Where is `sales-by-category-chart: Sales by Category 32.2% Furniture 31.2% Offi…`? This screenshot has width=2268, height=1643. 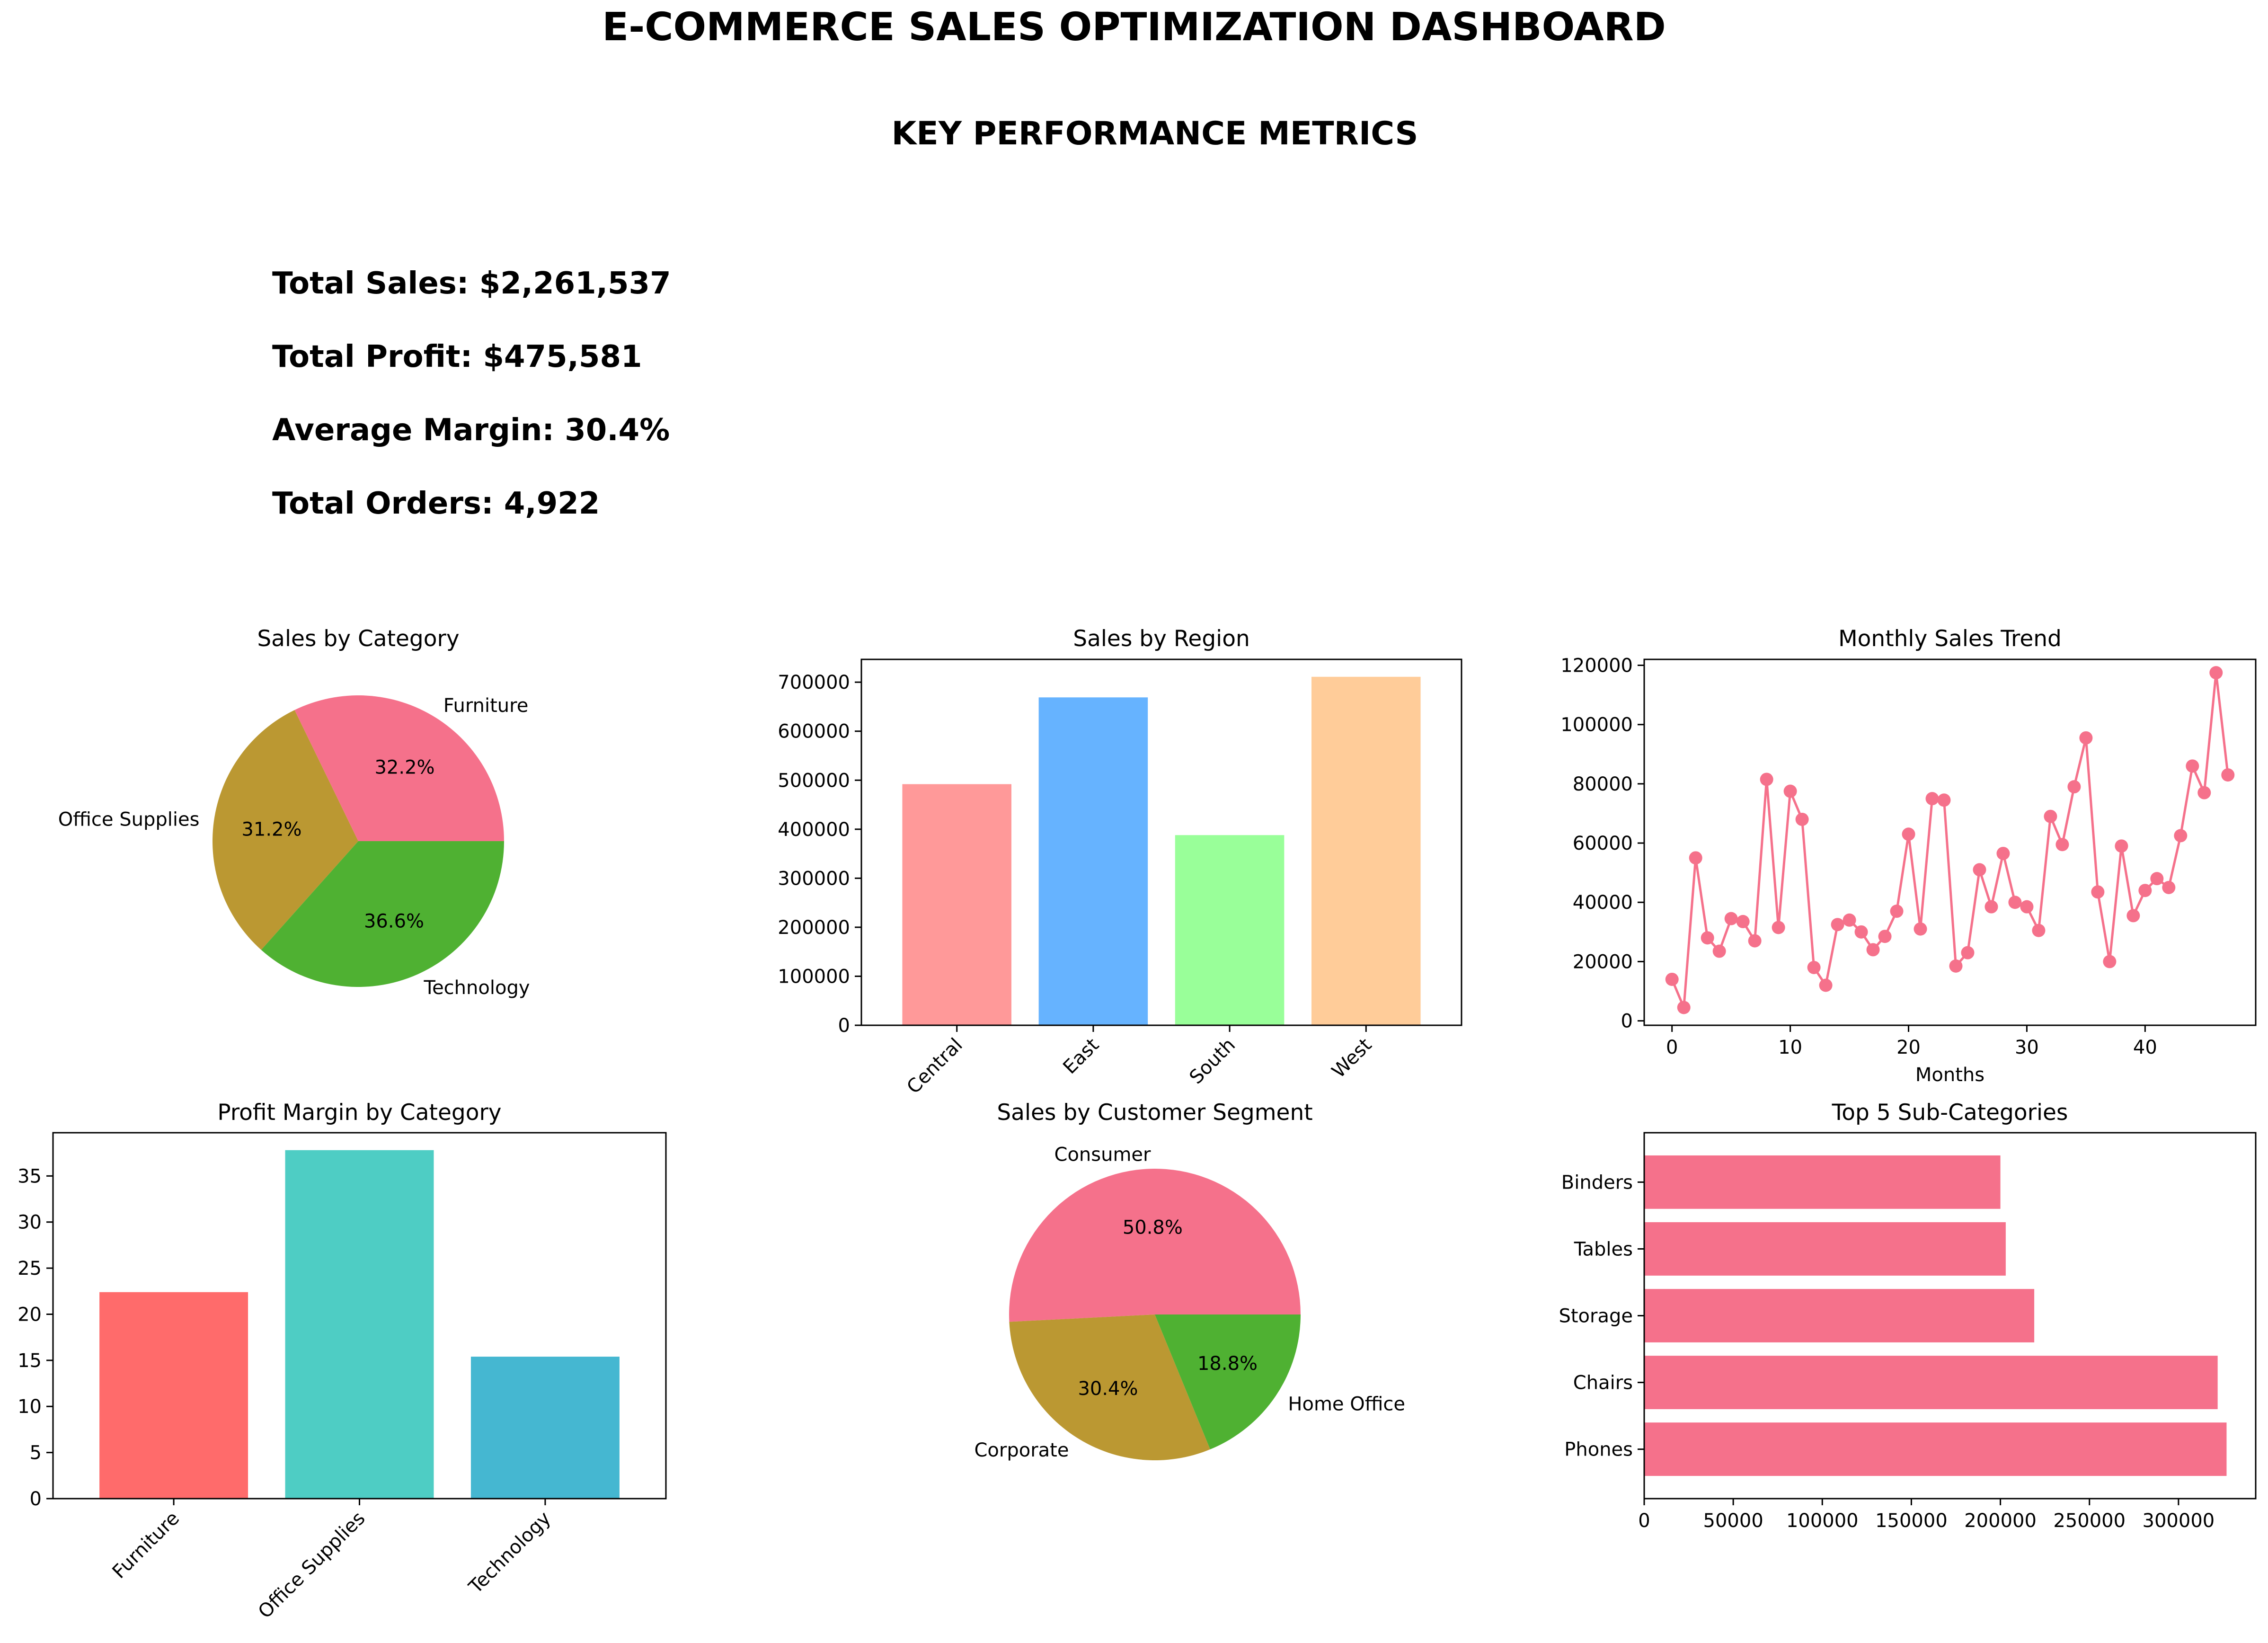
sales-by-category-chart: Sales by Category 32.2% Furniture 31.2% Offi… is located at coordinates (294, 812).